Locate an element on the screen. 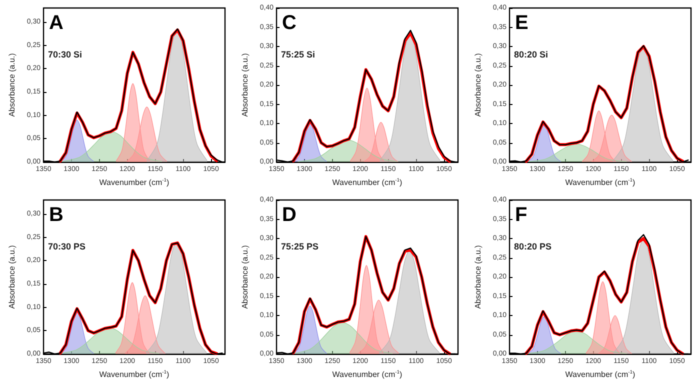  chart-title: E is located at coordinates (521, 23).